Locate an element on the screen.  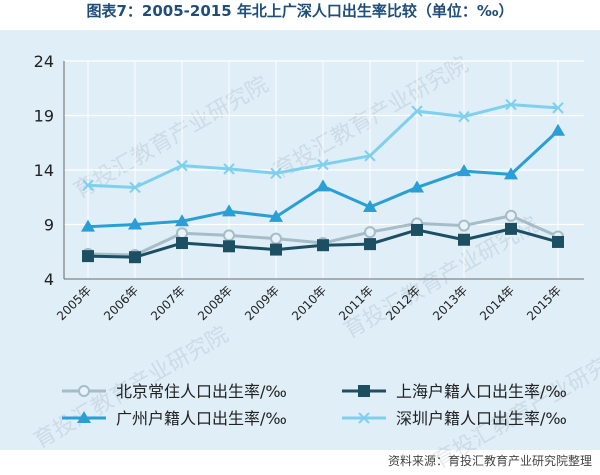
x-tick-label: 2006年 is located at coordinates (121, 303).